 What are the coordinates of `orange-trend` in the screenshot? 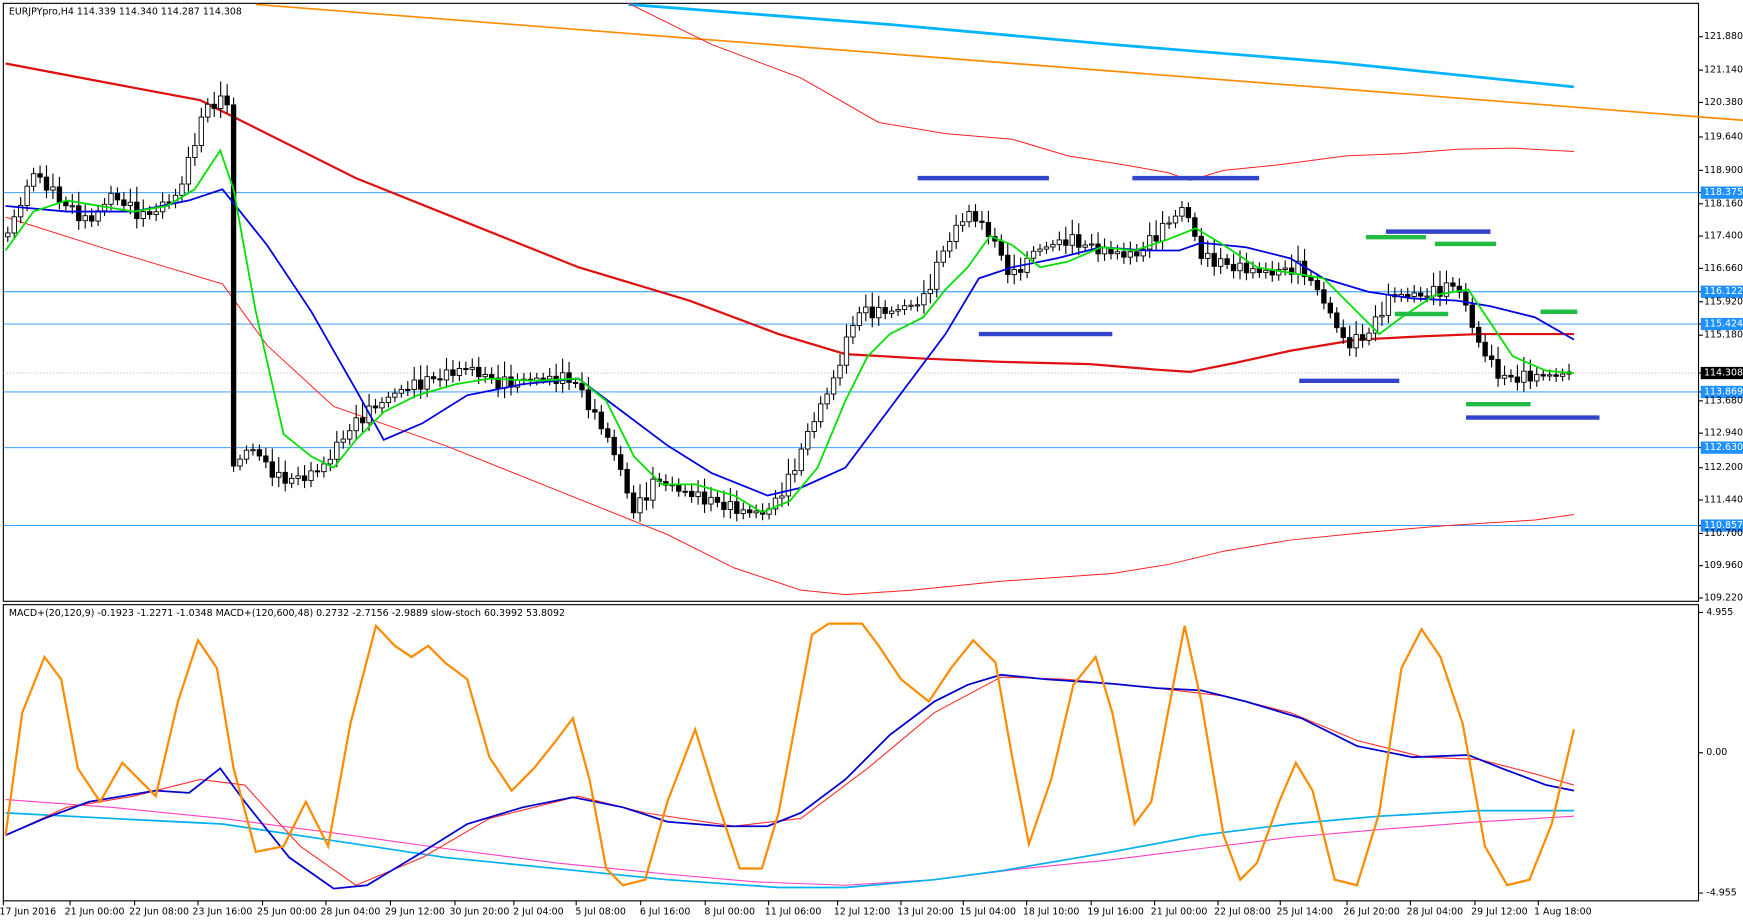 It's located at (999, 62).